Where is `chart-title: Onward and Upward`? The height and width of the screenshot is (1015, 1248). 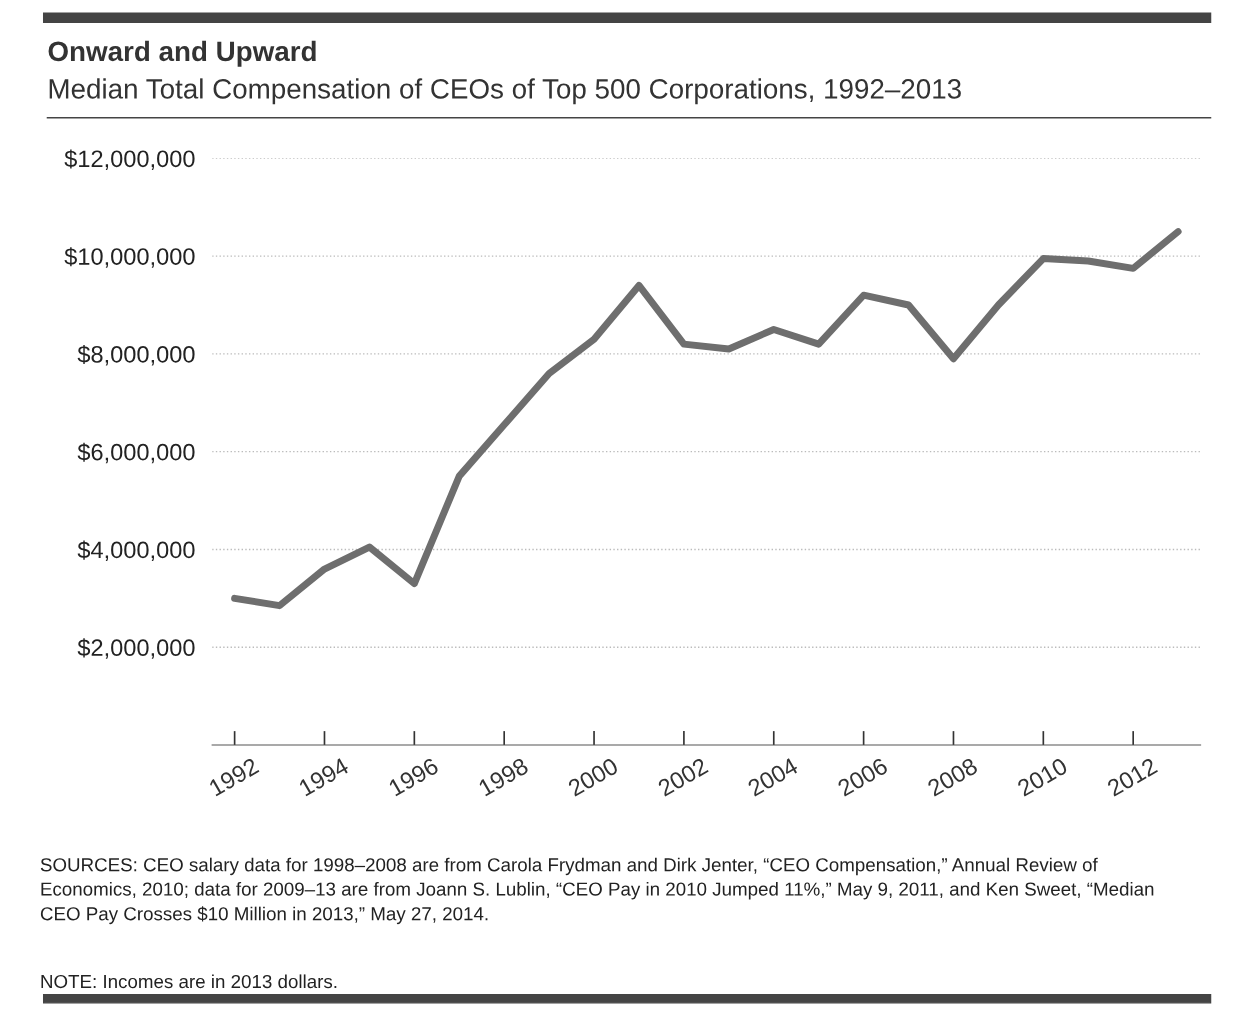
chart-title: Onward and Upward is located at coordinates (182, 53).